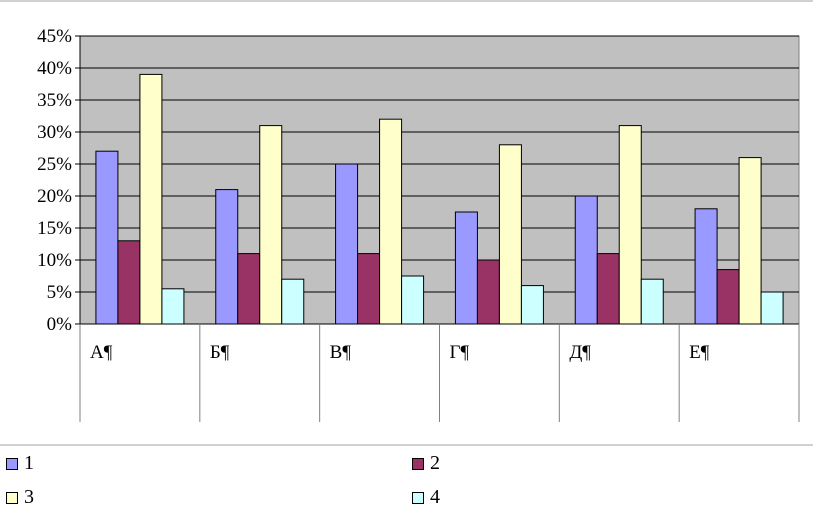  I want to click on y-tick-label: 35%, so click(54, 100).